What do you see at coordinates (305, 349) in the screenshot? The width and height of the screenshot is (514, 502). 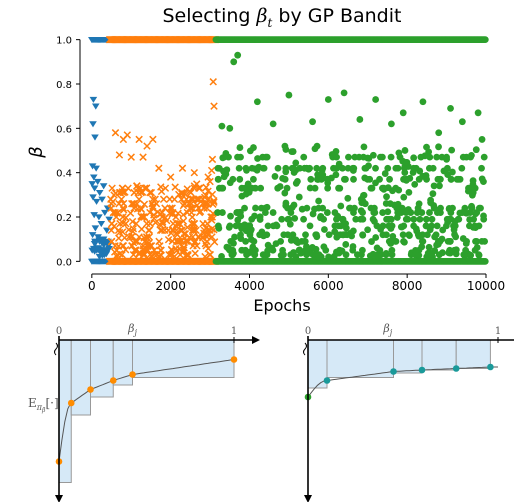 I see `axis-break-icon` at bounding box center [305, 349].